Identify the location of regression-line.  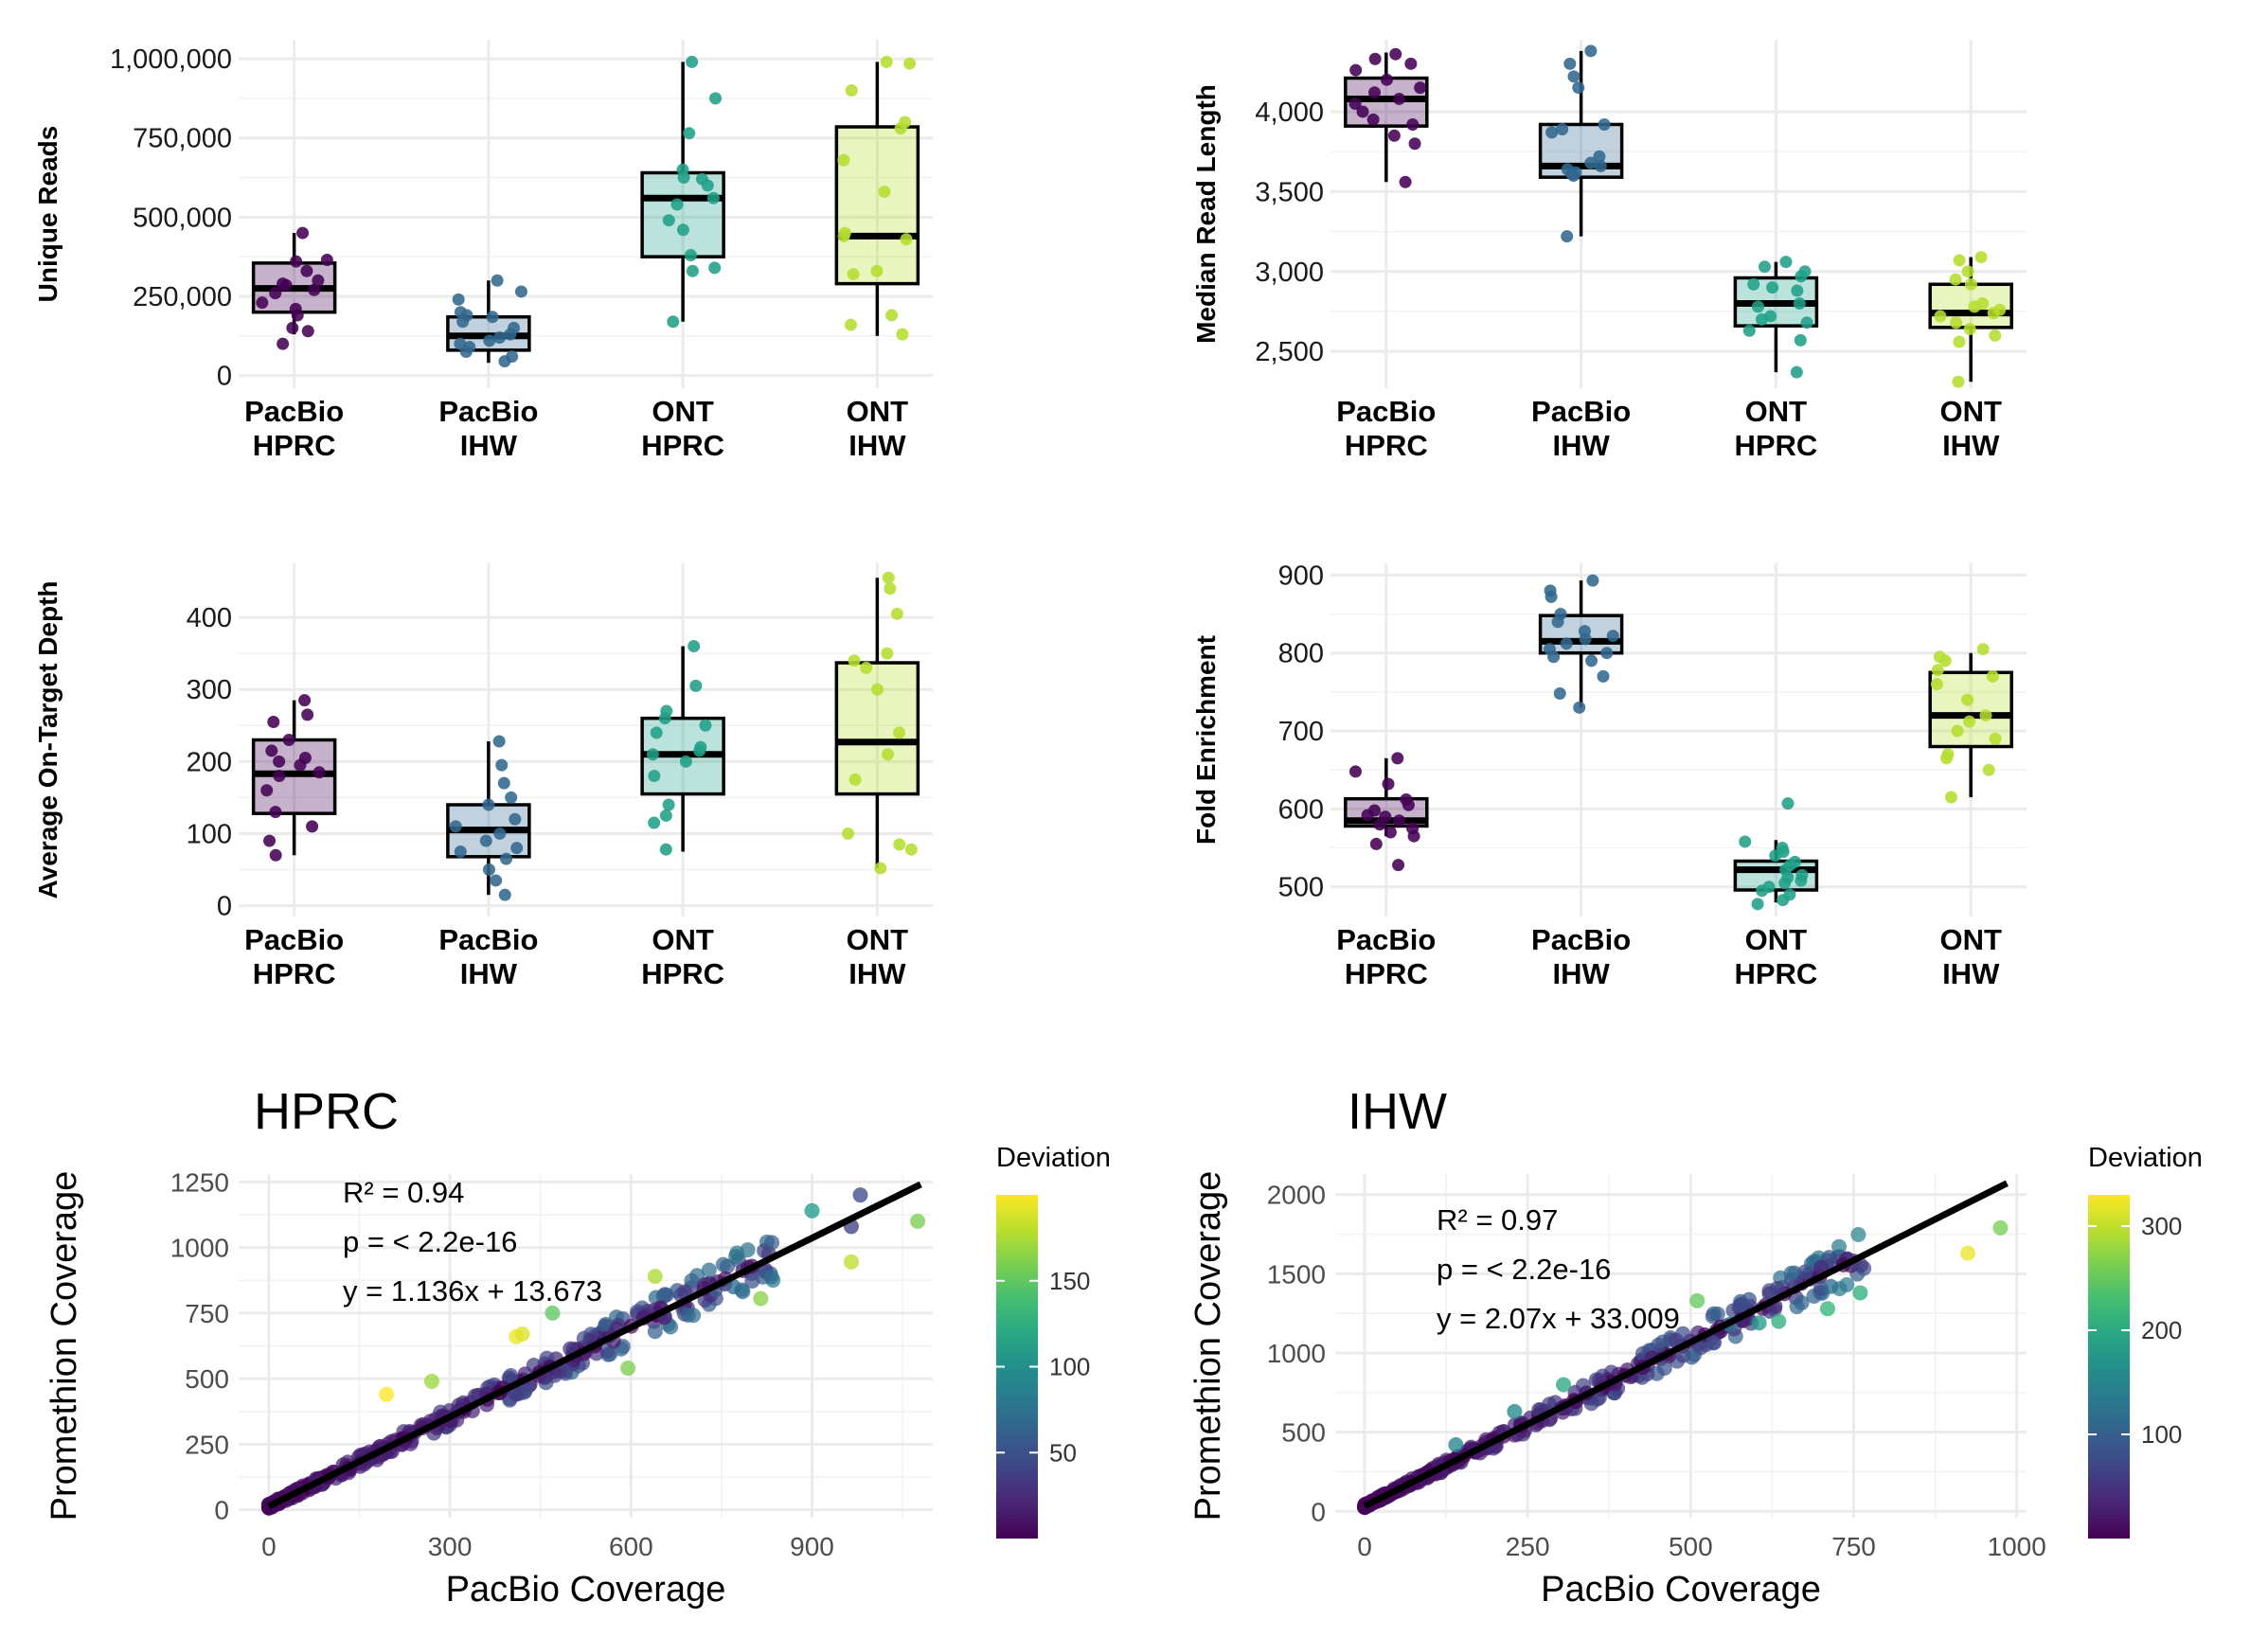
(1686, 1345).